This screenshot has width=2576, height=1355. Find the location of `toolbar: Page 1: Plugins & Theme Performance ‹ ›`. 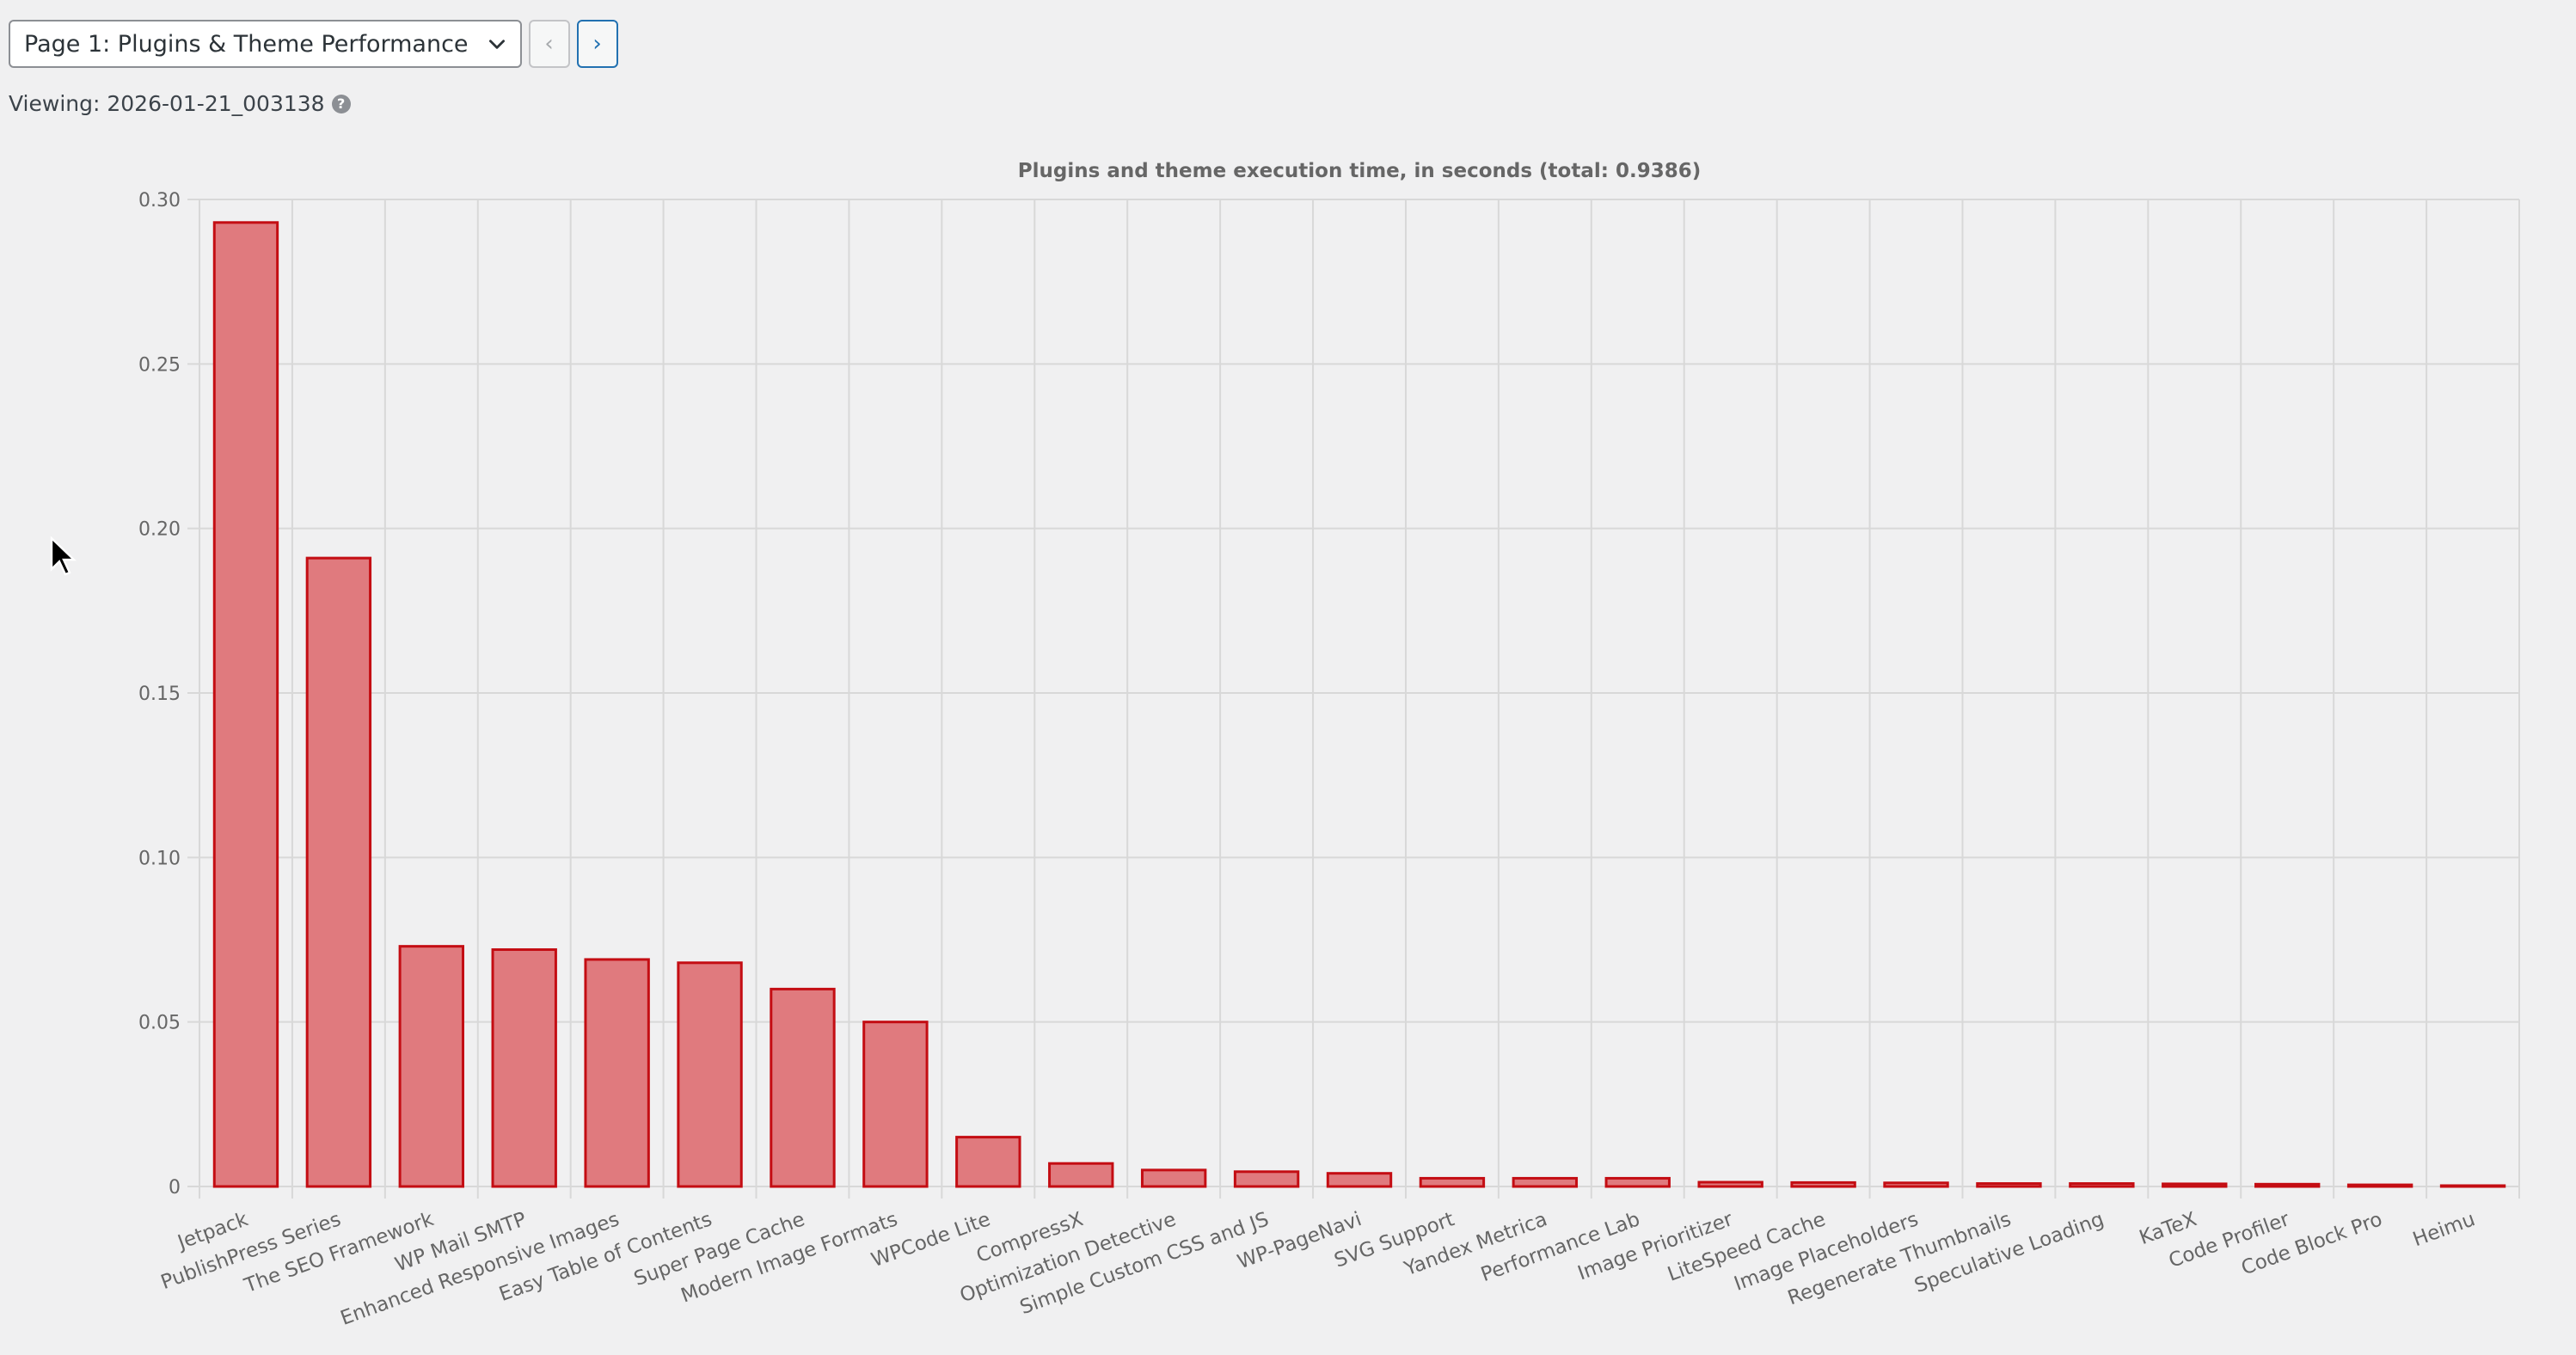

toolbar: Page 1: Plugins & Theme Performance ‹ › is located at coordinates (313, 44).